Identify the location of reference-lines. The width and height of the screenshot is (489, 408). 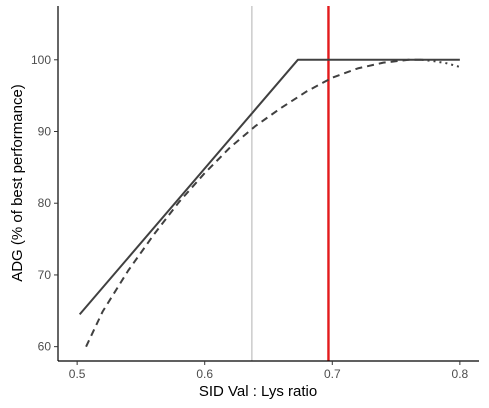
(290, 183).